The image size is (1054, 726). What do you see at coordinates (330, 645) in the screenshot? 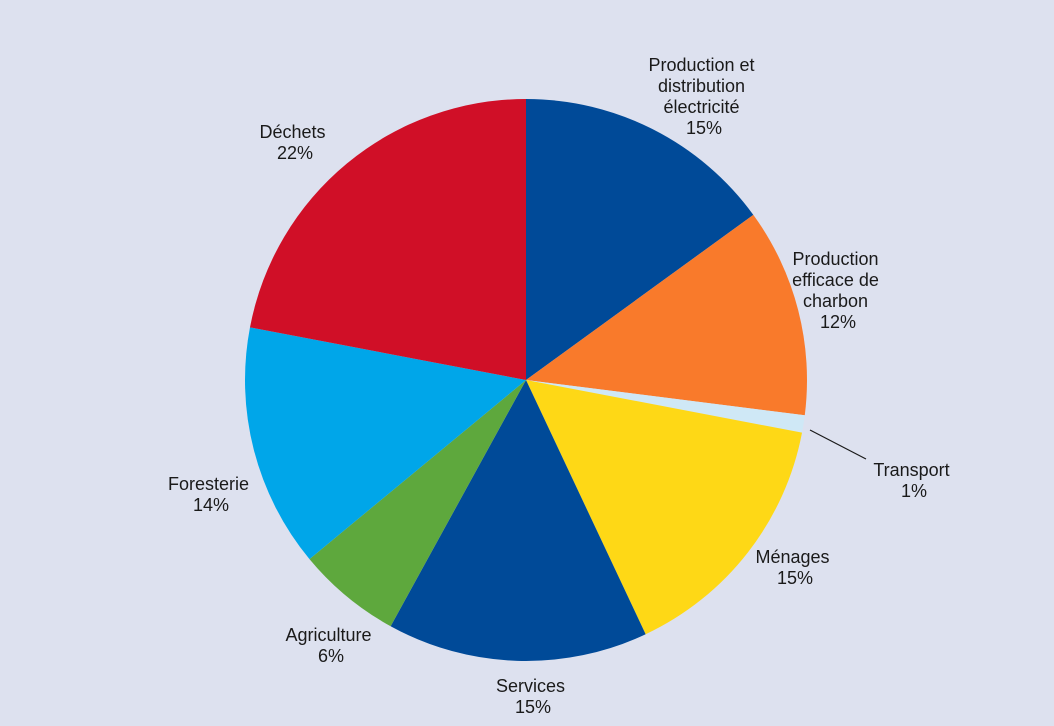
I see `label-agriculture: Agriculture 6%` at bounding box center [330, 645].